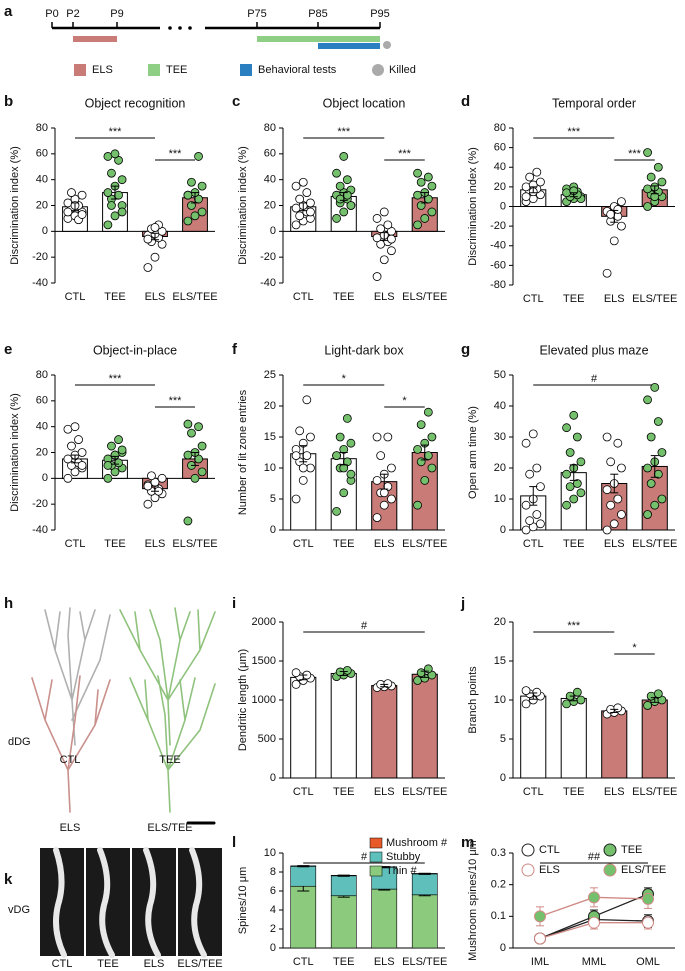 This screenshot has height=971, width=685. I want to click on image-label: ELS/TEE, so click(169, 828).